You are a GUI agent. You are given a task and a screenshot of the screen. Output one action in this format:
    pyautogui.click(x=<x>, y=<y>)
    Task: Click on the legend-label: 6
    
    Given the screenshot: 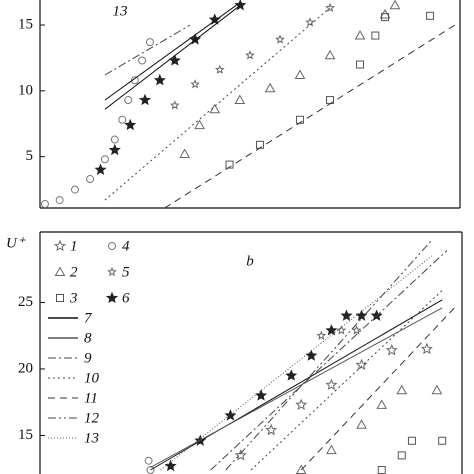 What is the action you would take?
    pyautogui.click(x=126, y=298)
    